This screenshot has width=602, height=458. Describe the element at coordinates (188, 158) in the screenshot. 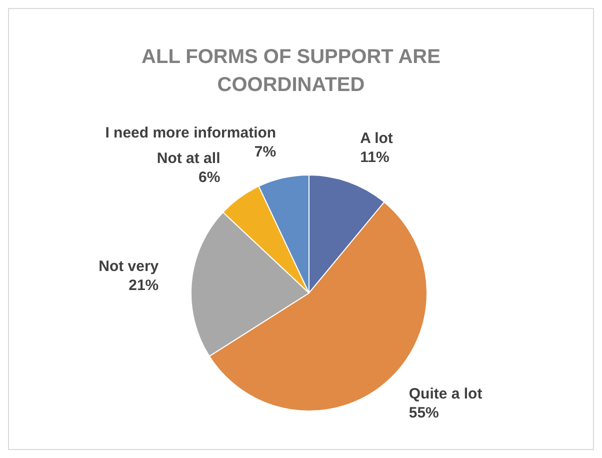

I see `slice-label: Not at all` at that location.